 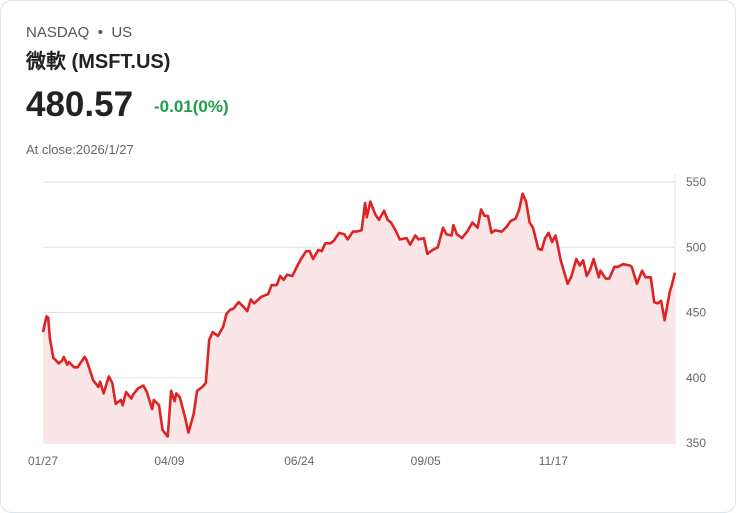 I want to click on y-tick-label: 550, so click(x=696, y=182).